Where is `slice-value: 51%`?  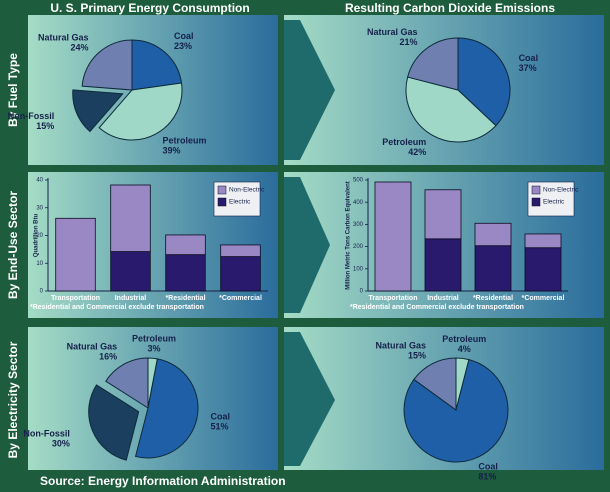 slice-value: 51% is located at coordinates (219, 426).